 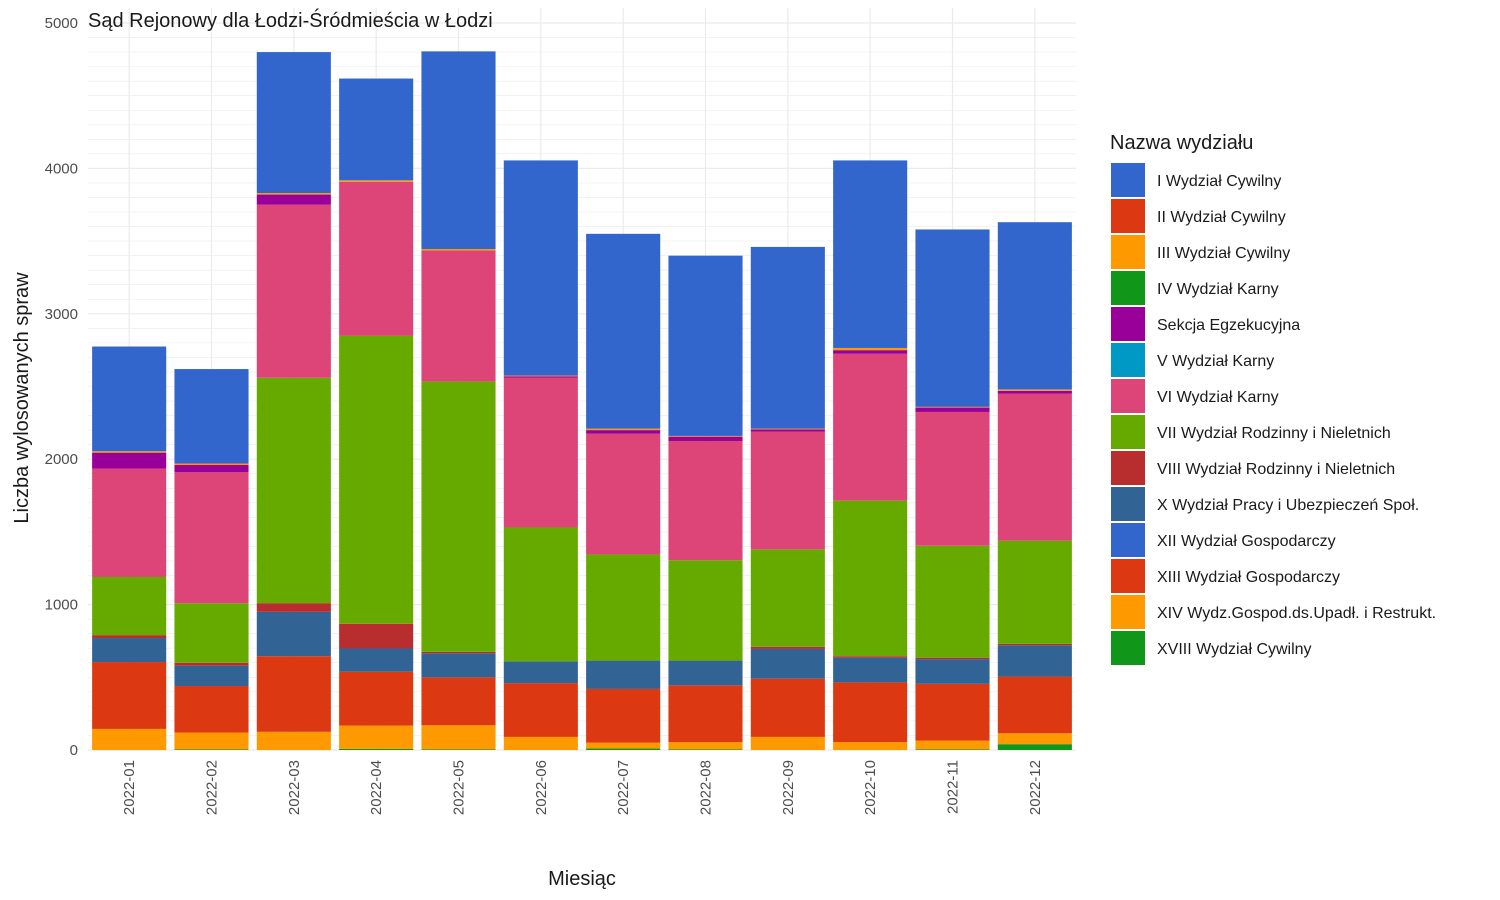 What do you see at coordinates (459, 787) in the screenshot?
I see `x-tick-label: 2022-05` at bounding box center [459, 787].